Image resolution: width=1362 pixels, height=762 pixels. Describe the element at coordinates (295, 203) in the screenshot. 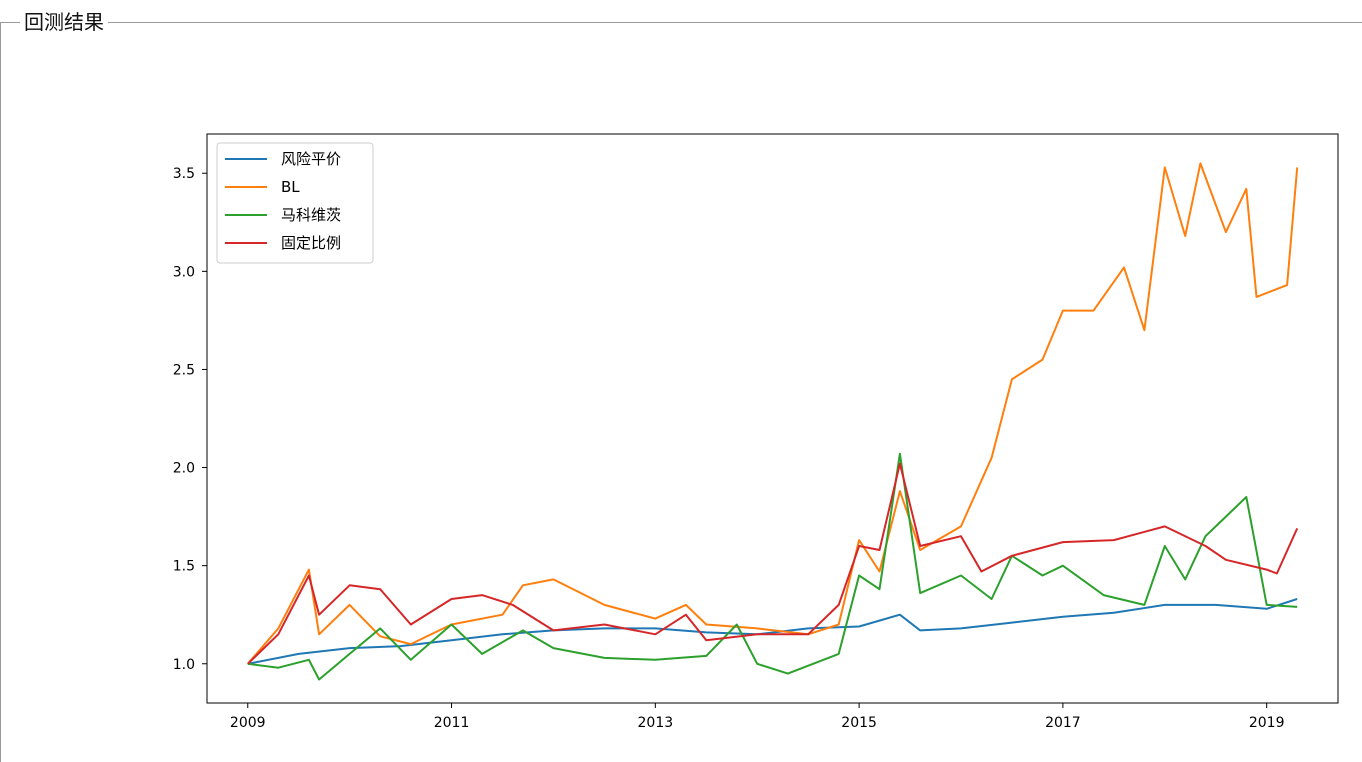

I see `legend-box` at that location.